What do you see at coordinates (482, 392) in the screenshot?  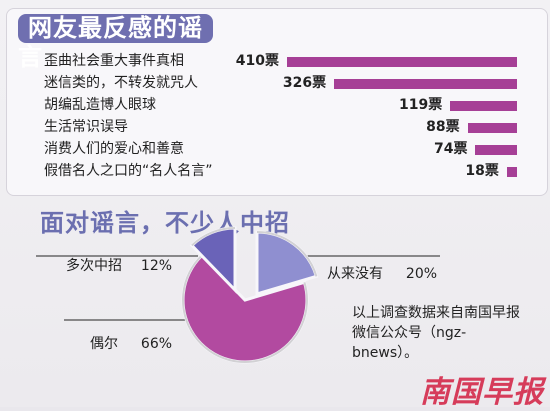 I see `newspaper-watermark: 南国早报` at bounding box center [482, 392].